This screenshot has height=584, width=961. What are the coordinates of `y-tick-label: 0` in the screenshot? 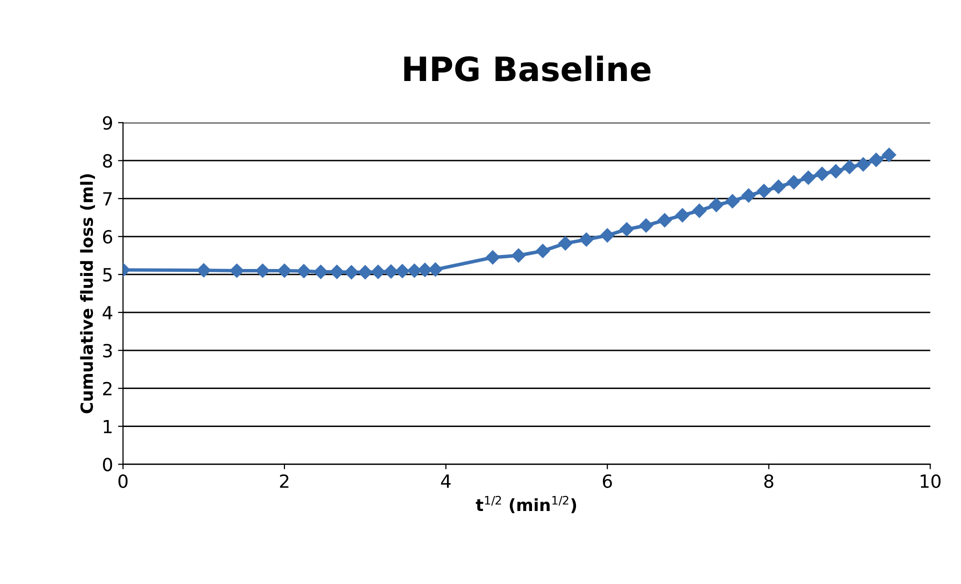 It's located at (107, 465).